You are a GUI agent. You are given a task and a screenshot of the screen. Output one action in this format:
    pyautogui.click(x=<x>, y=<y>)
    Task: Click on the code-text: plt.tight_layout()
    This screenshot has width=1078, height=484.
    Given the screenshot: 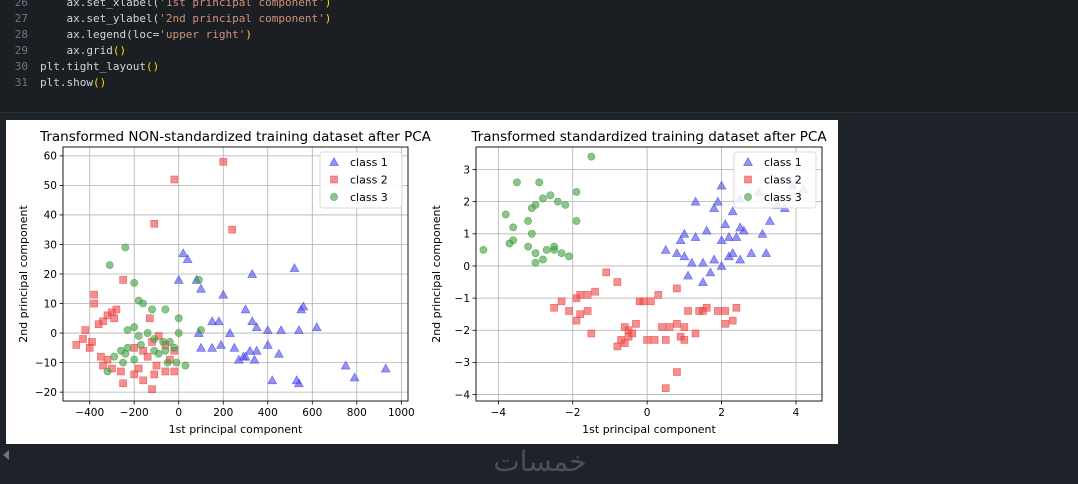 What is the action you would take?
    pyautogui.click(x=99, y=67)
    